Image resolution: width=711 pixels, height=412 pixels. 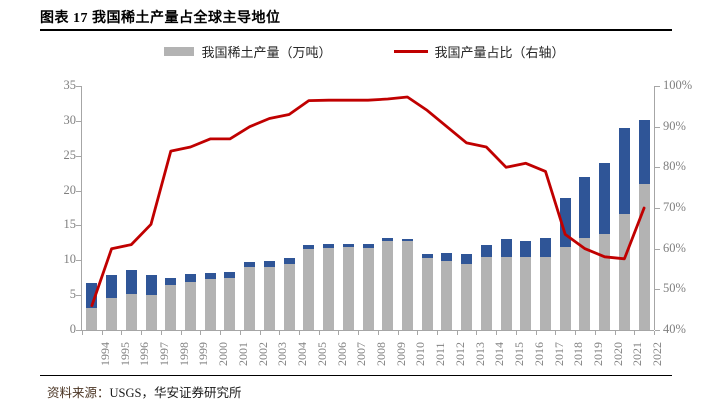 I want to click on left-axis-tick-label: 30, so click(x=70, y=119).